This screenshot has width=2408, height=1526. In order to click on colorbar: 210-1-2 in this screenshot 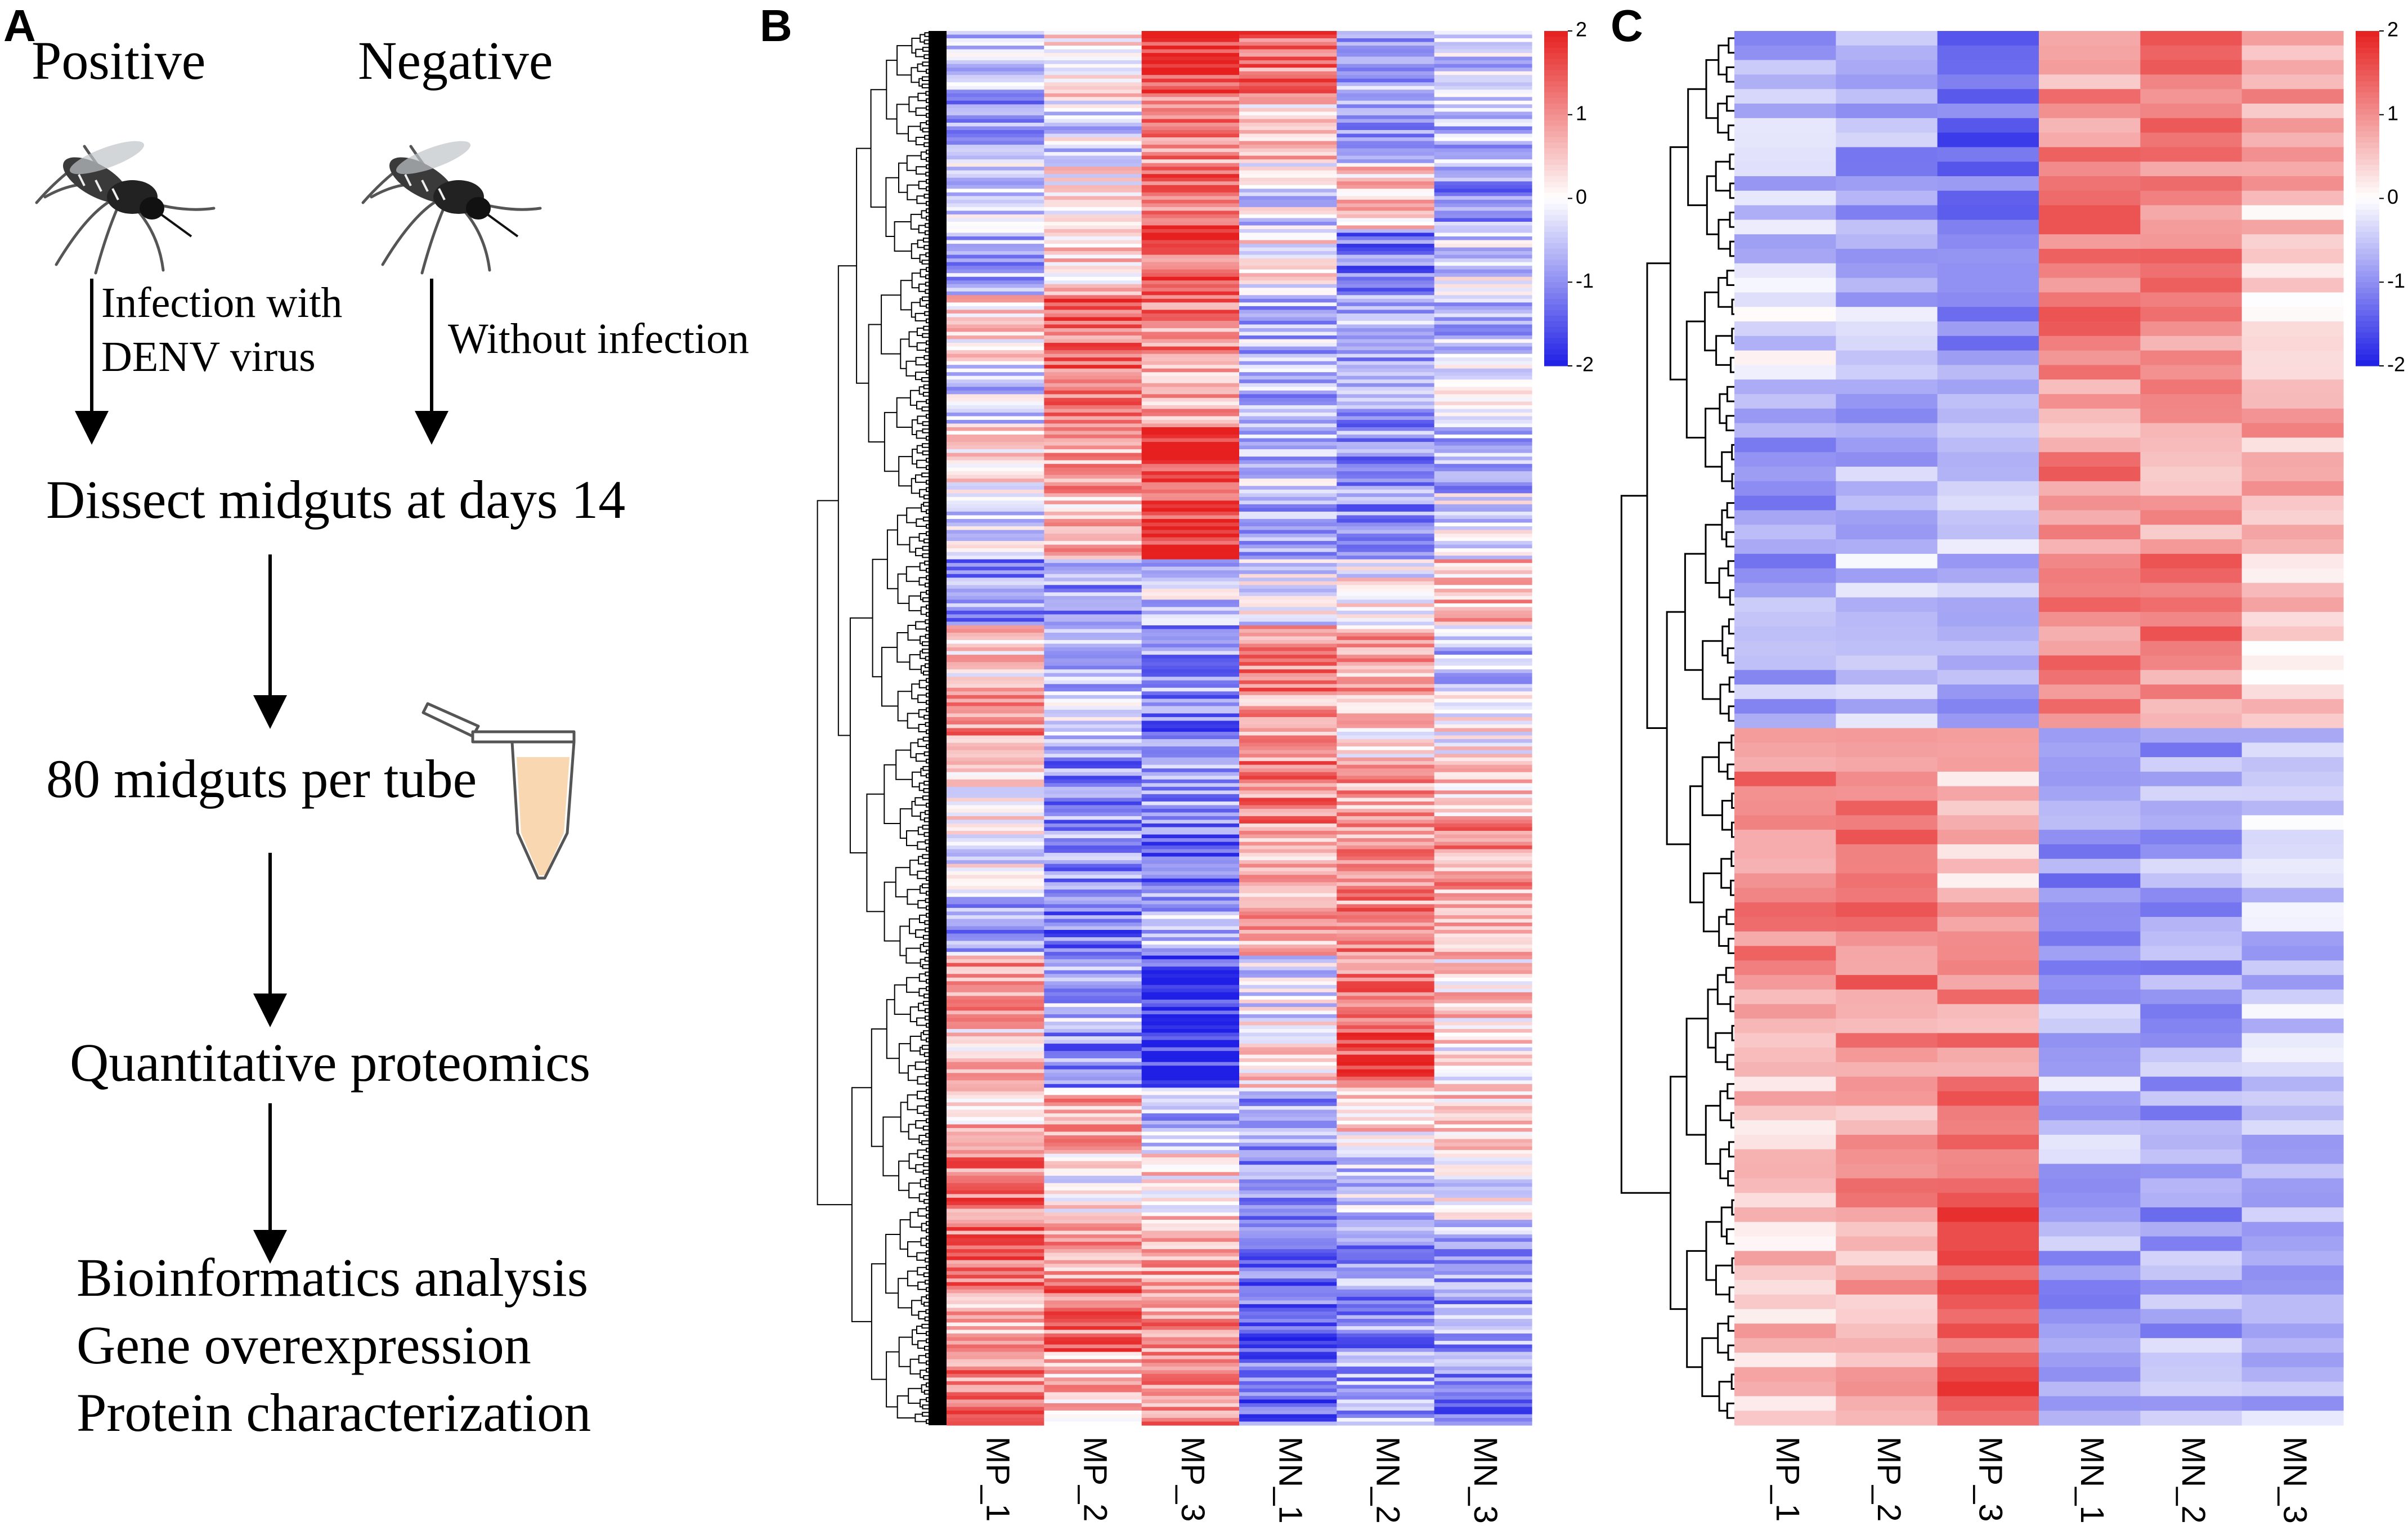, I will do `click(2380, 197)`.